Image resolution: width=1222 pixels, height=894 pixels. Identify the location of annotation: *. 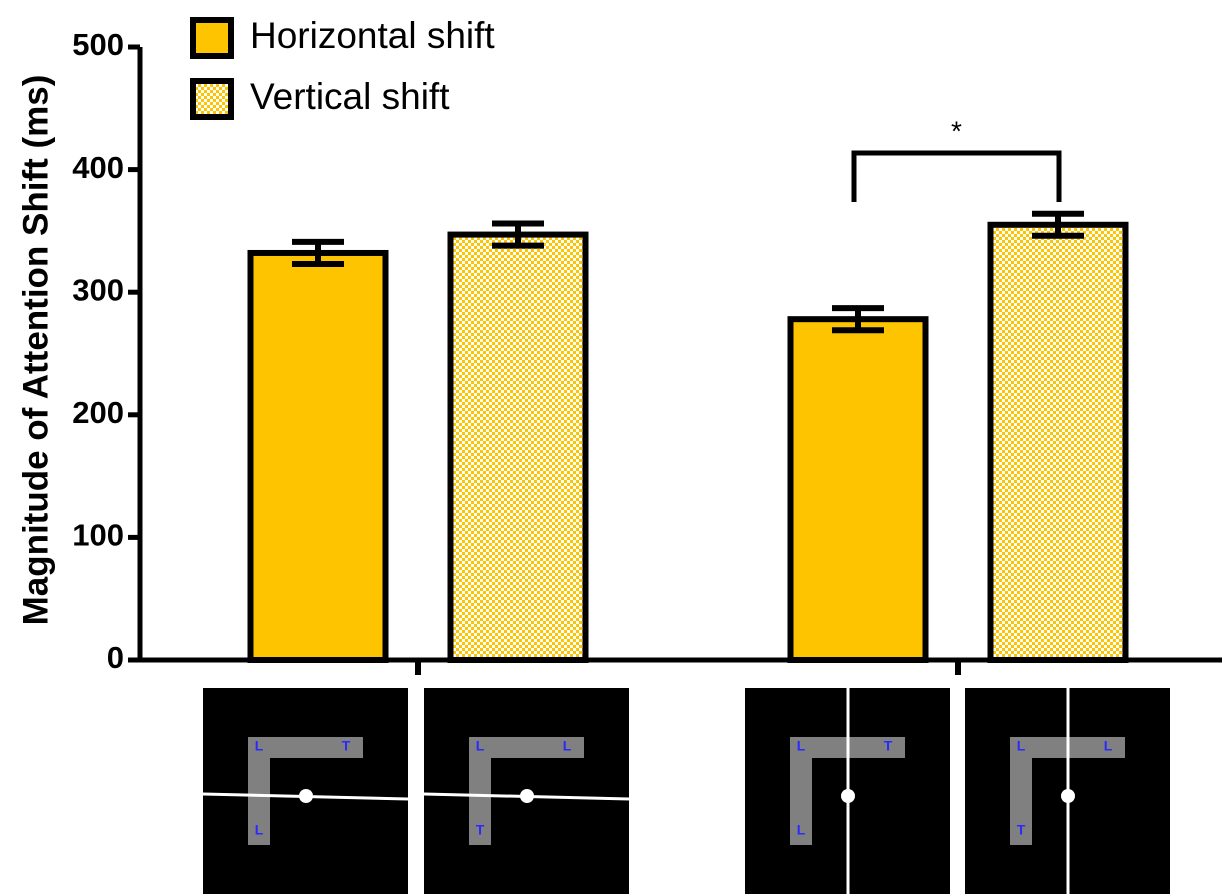
(956, 130).